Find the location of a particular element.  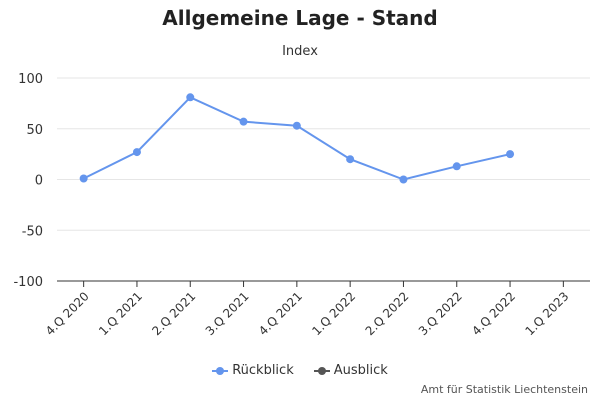

x-tick-label: 1.Q 2023 is located at coordinates (547, 313).